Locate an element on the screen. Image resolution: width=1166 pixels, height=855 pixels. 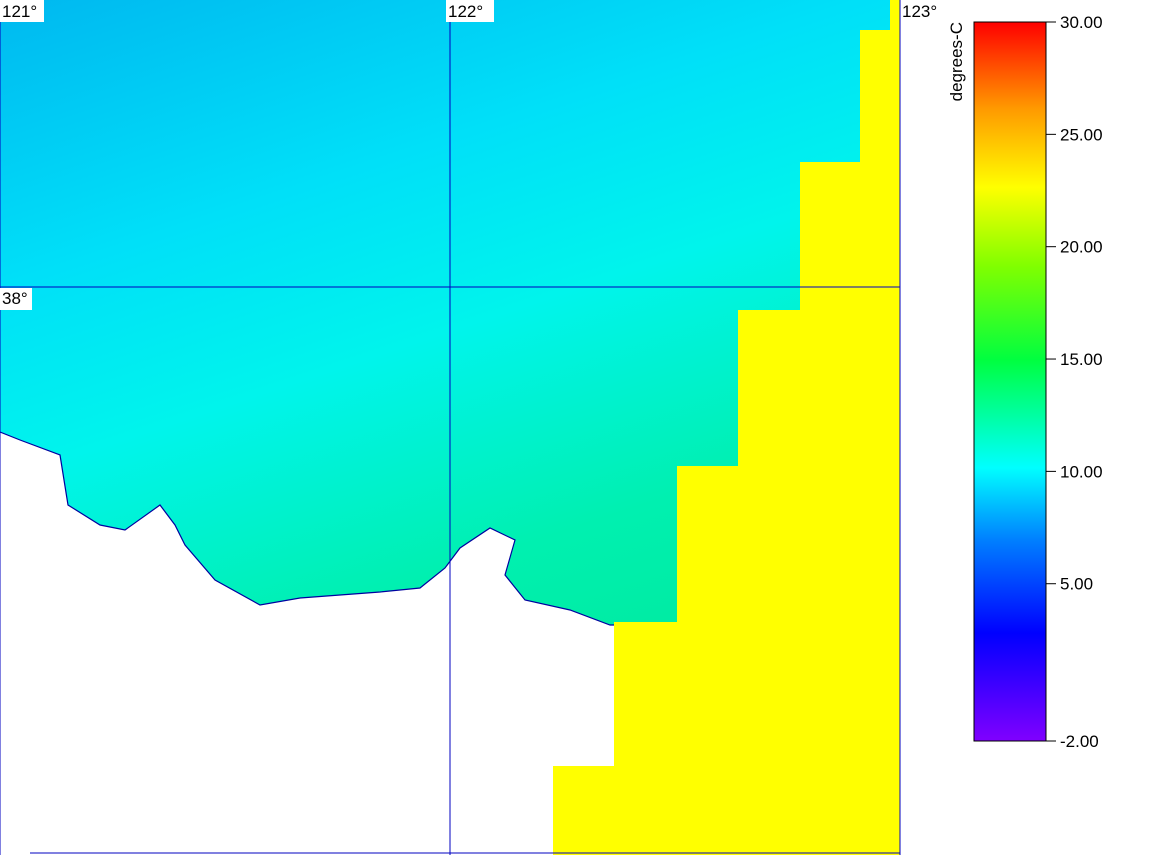
lon-label: 123° is located at coordinates (919, 11).